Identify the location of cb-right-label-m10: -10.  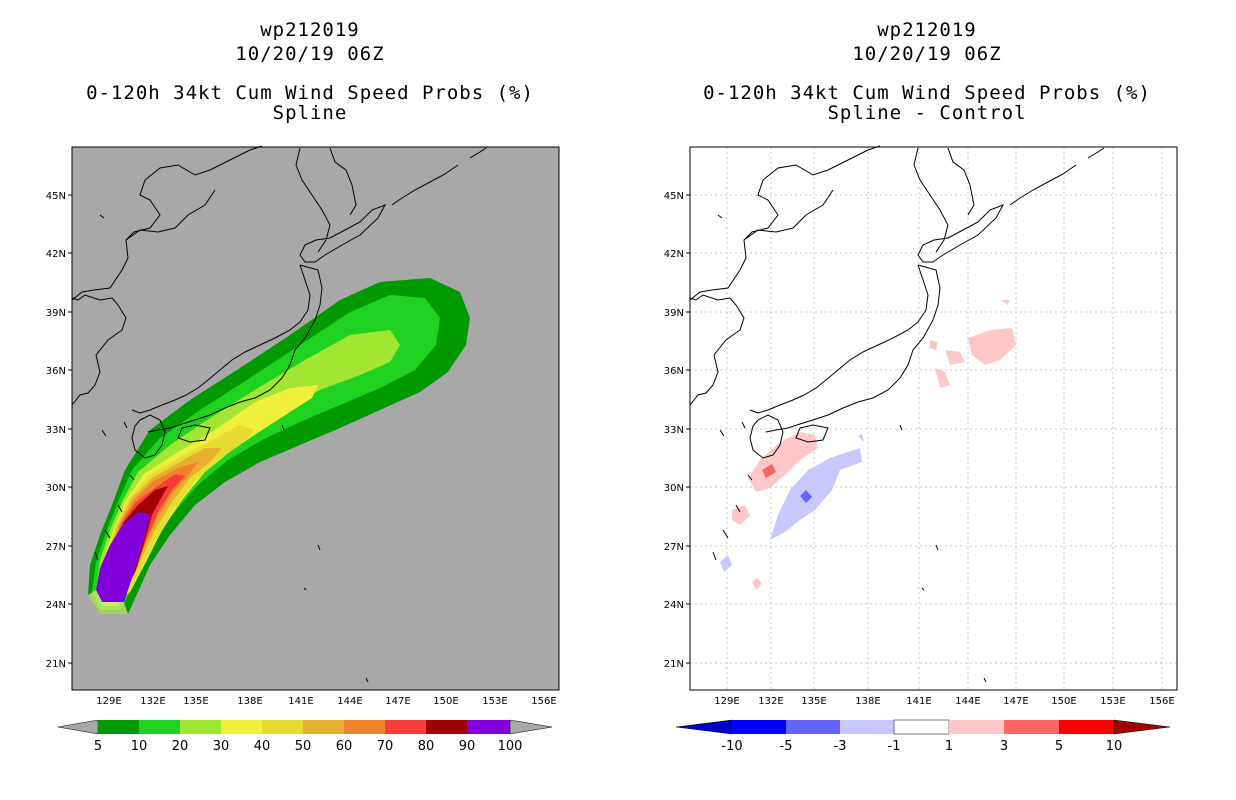
(731, 746).